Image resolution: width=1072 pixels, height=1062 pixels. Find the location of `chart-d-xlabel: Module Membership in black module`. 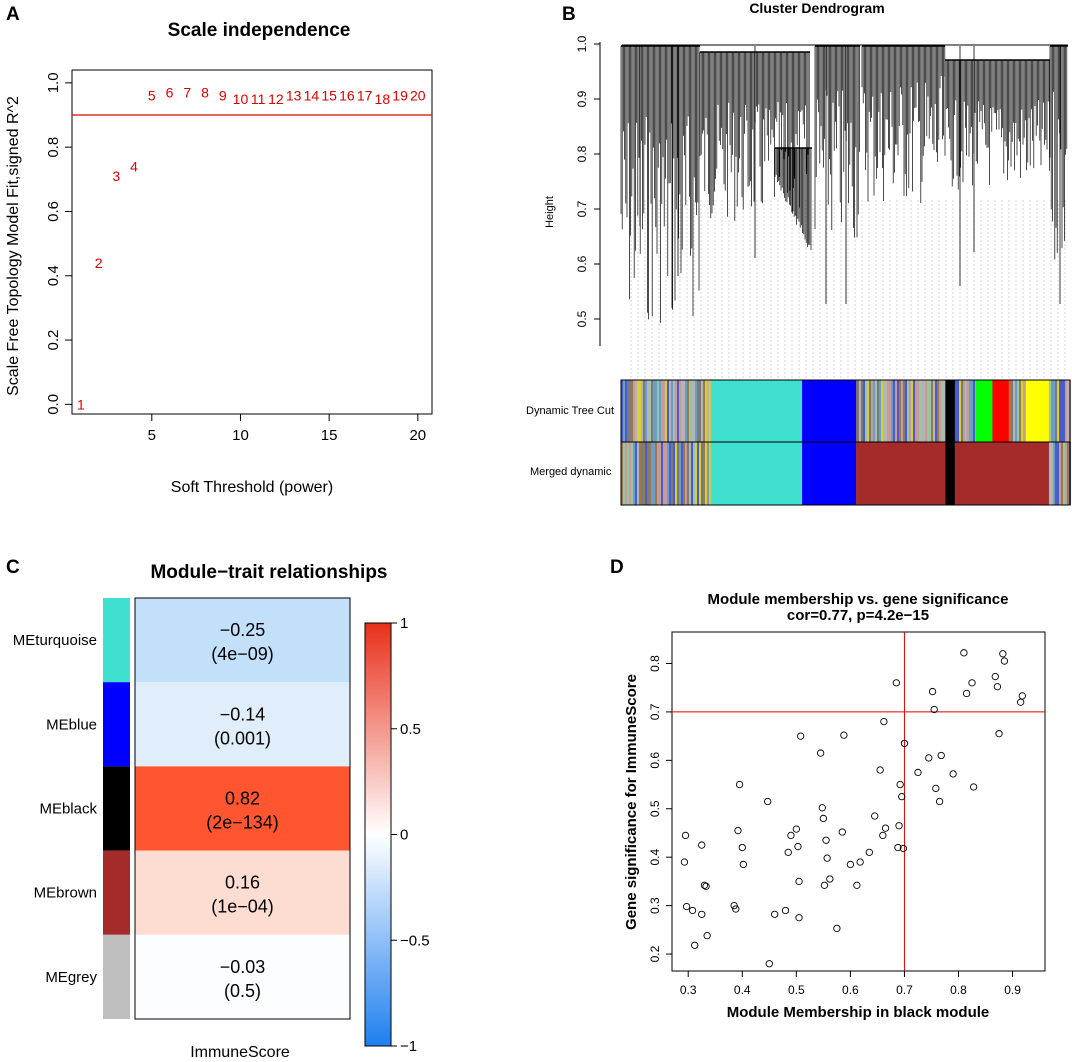

chart-d-xlabel: Module Membership in black module is located at coordinates (858, 1012).